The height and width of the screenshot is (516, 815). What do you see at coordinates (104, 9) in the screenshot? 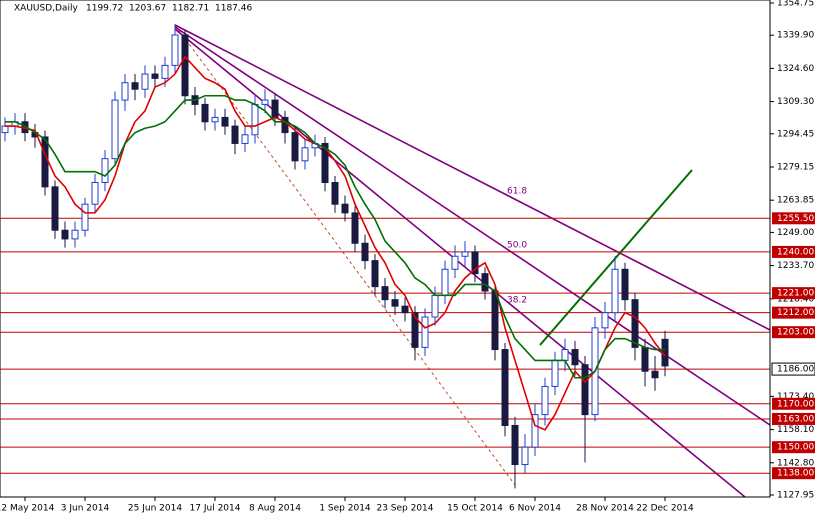
I see `header-open: 1199.72` at bounding box center [104, 9].